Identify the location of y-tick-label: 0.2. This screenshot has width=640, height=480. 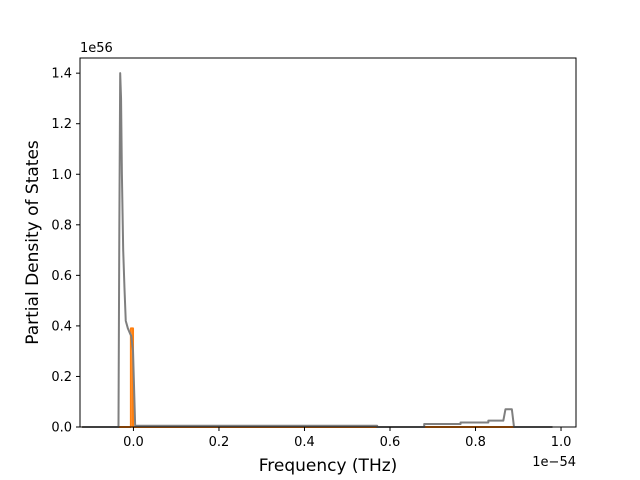
(61, 377).